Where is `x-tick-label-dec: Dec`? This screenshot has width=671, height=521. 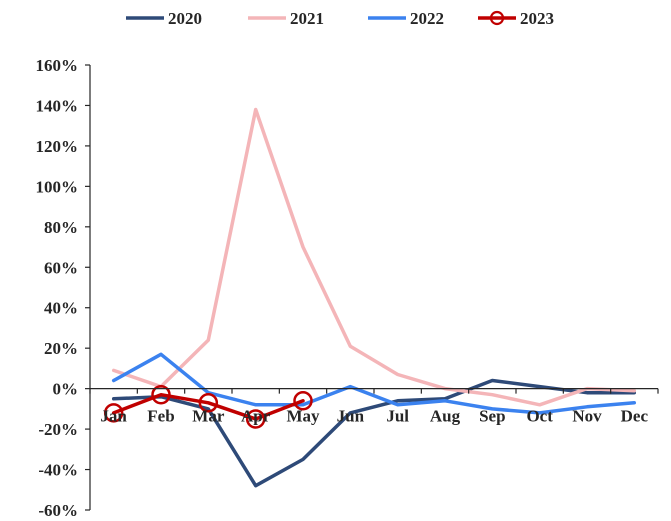
x-tick-label-dec: Dec is located at coordinates (635, 416).